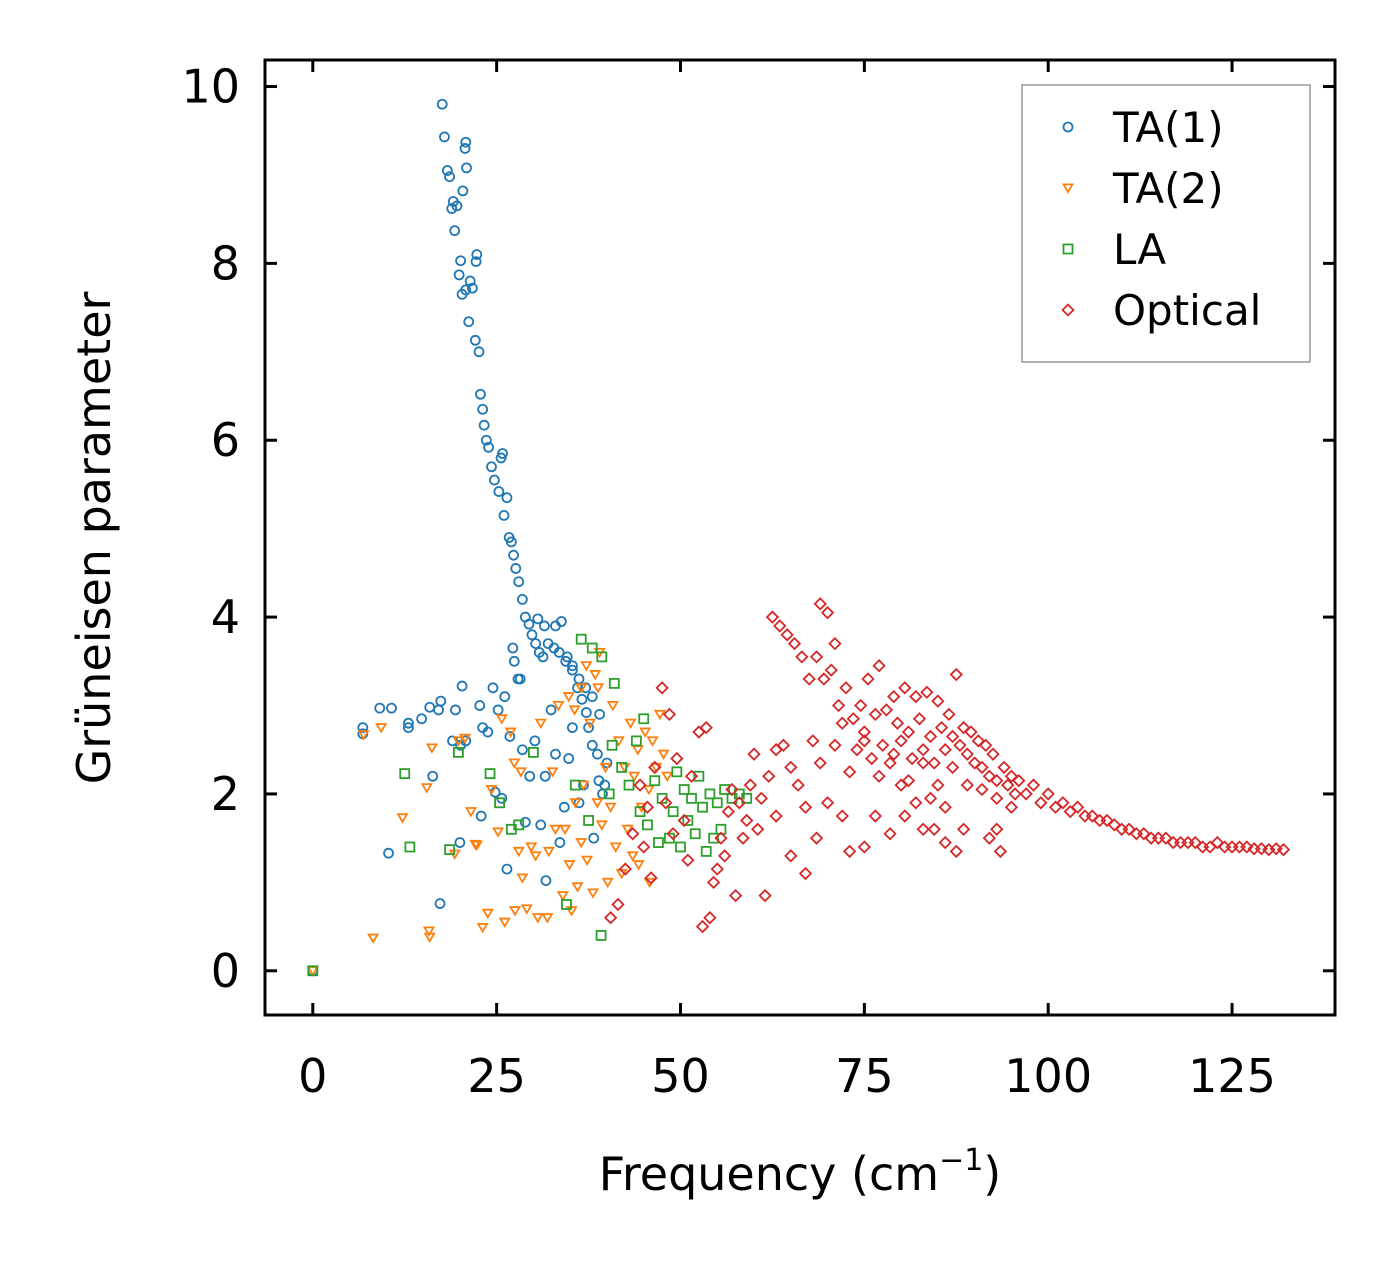  Describe the element at coordinates (225, 617) in the screenshot. I see `y-tick-label: 4` at that location.